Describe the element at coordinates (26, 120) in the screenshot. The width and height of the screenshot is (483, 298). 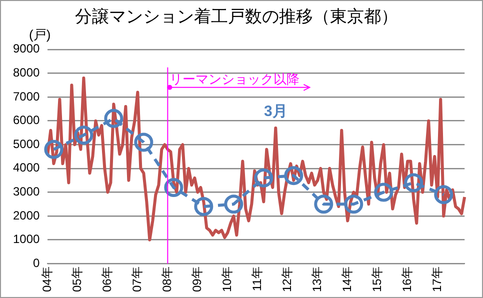
I see `y-tick-label: 6000` at that location.